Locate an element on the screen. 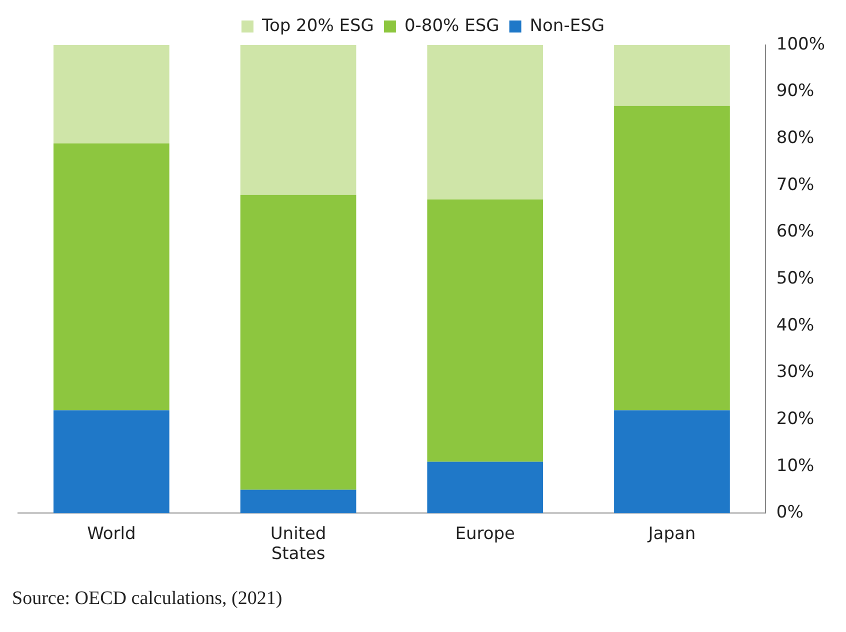 The width and height of the screenshot is (846, 632). y-tick-label: 50% is located at coordinates (795, 278).